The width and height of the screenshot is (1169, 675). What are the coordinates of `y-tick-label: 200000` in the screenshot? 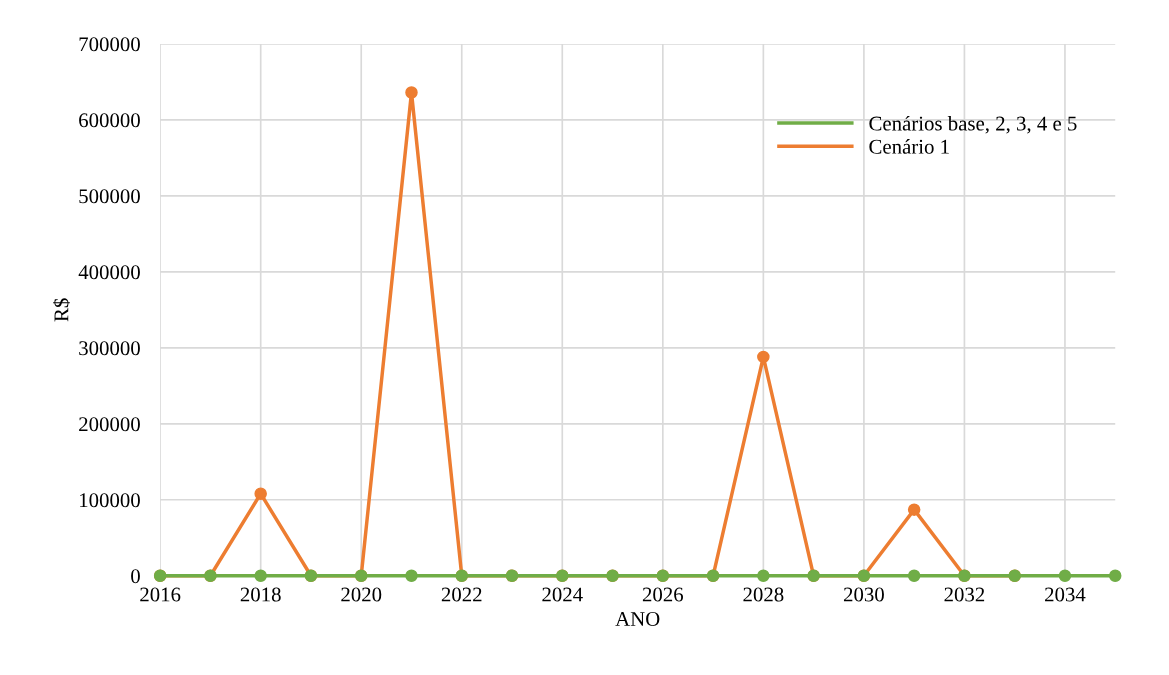 It's located at (109, 424).